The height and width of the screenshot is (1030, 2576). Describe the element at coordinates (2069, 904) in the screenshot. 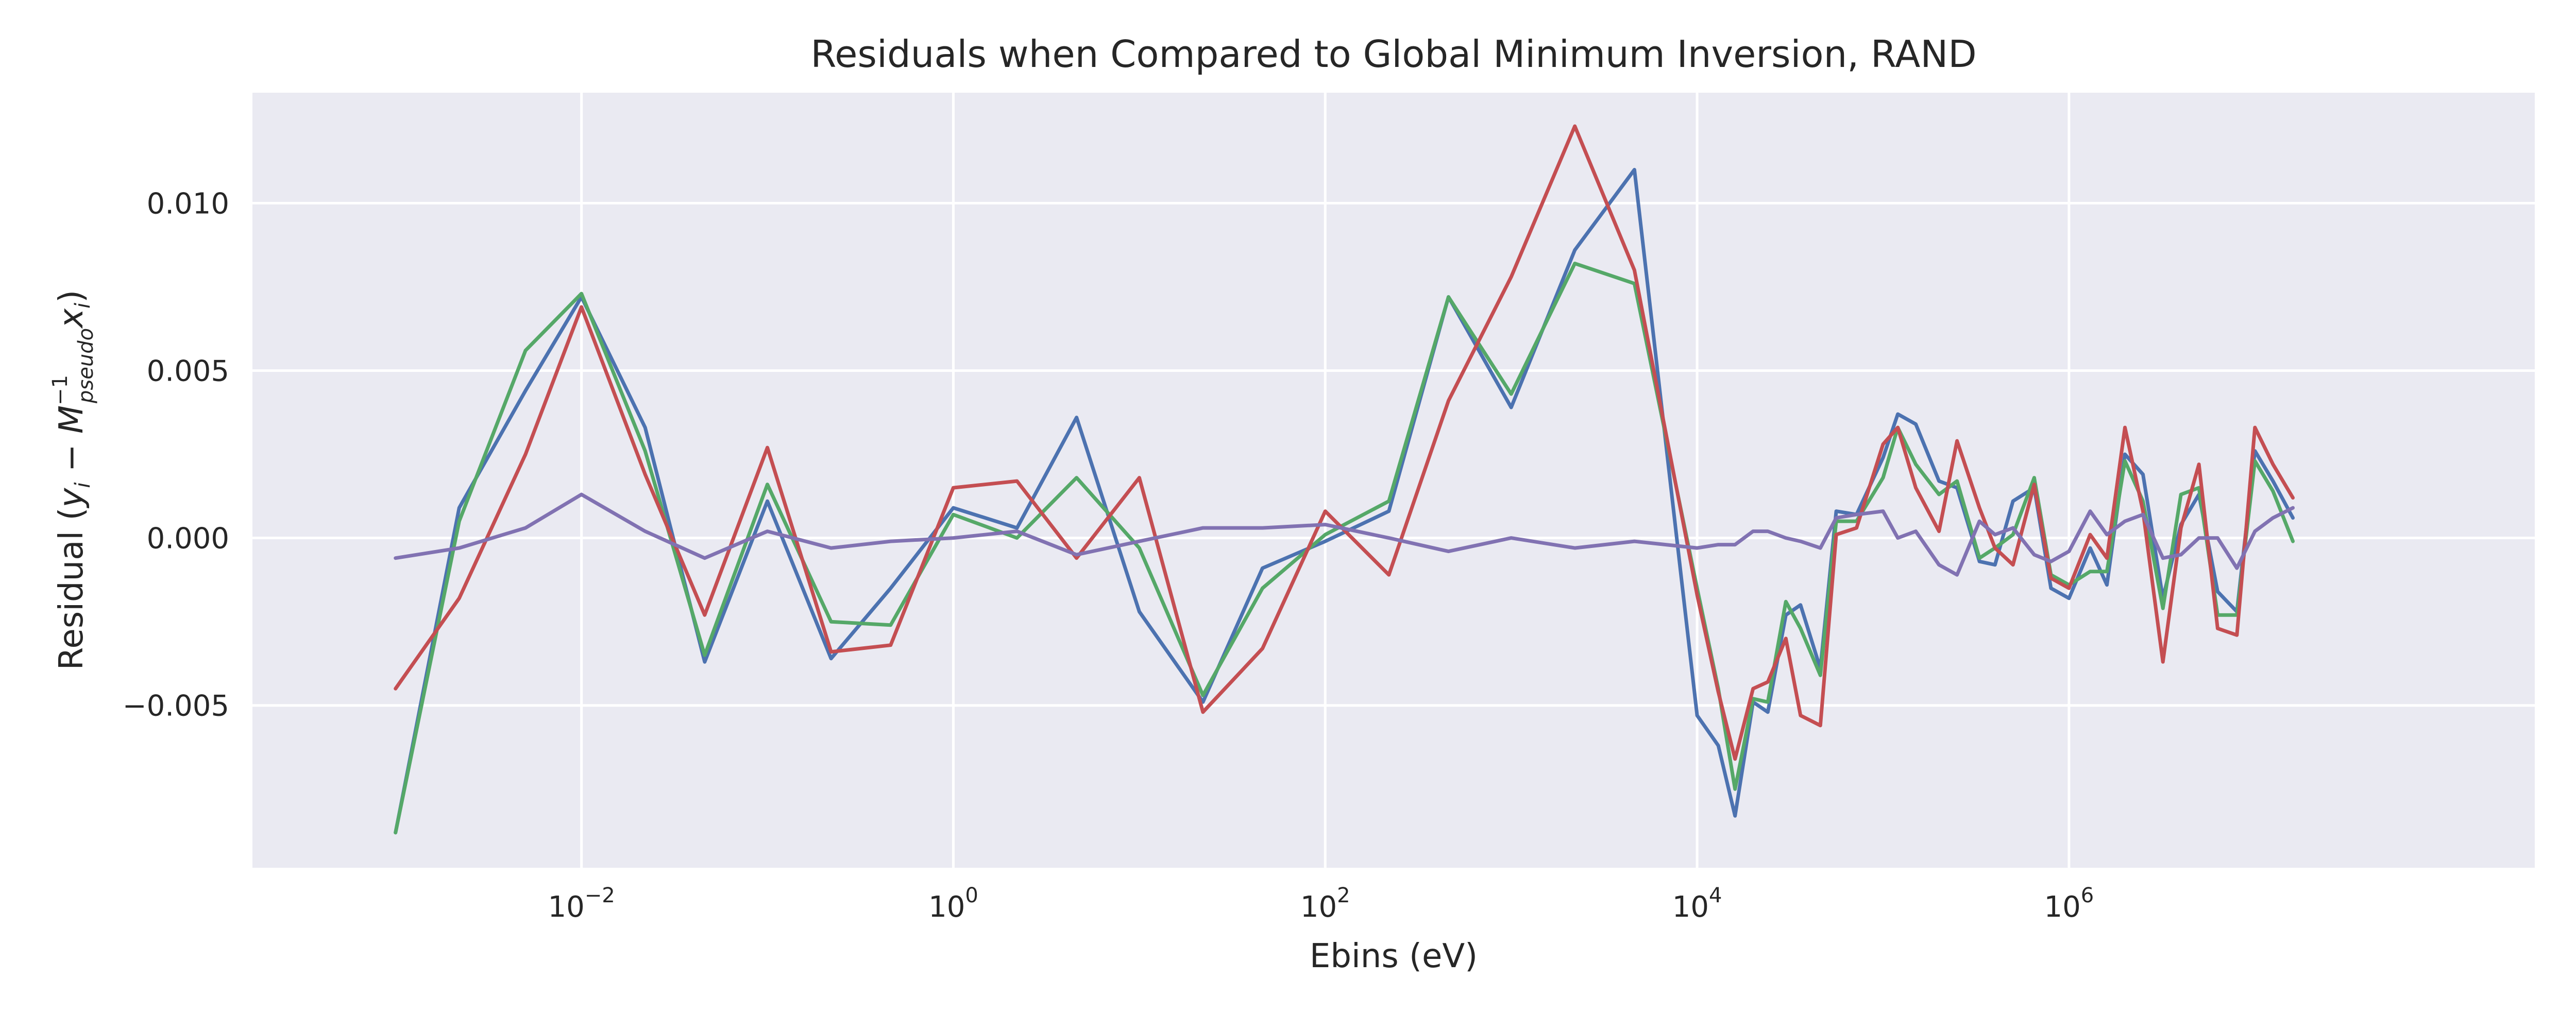

I see `x-tick-label: 10⁶` at that location.